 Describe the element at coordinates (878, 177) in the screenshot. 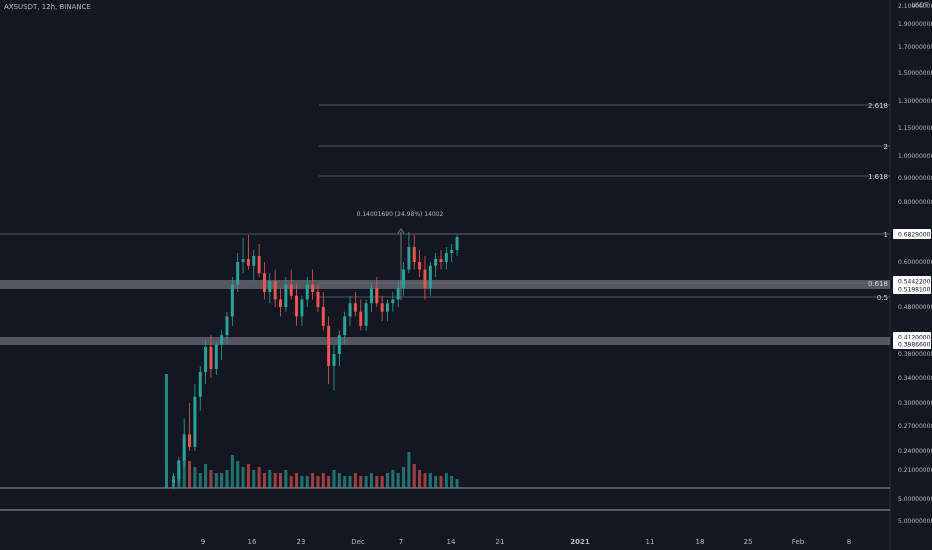

I see `fib-level-label: 1.618` at that location.